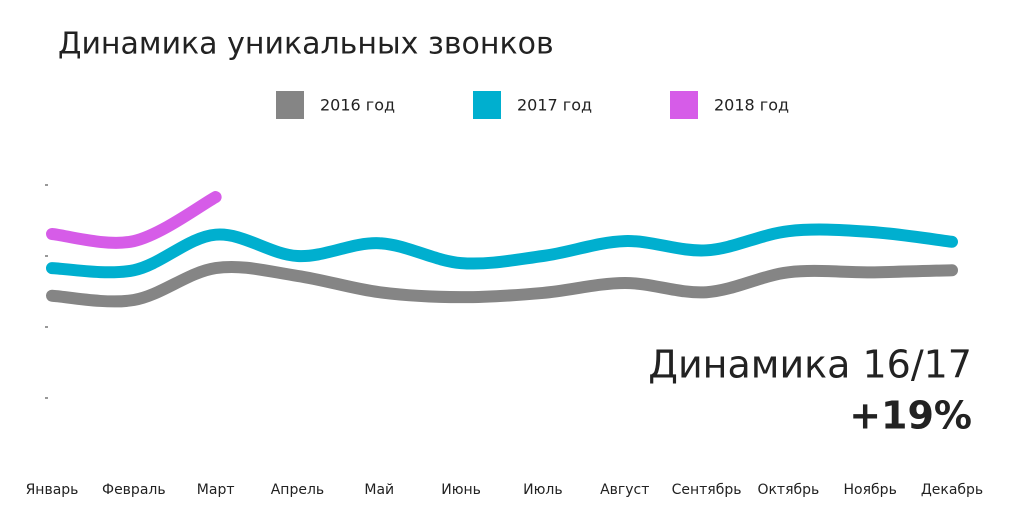 This screenshot has width=1013, height=519. I want to click on x-tick-label: Ноябрь, so click(870, 490).